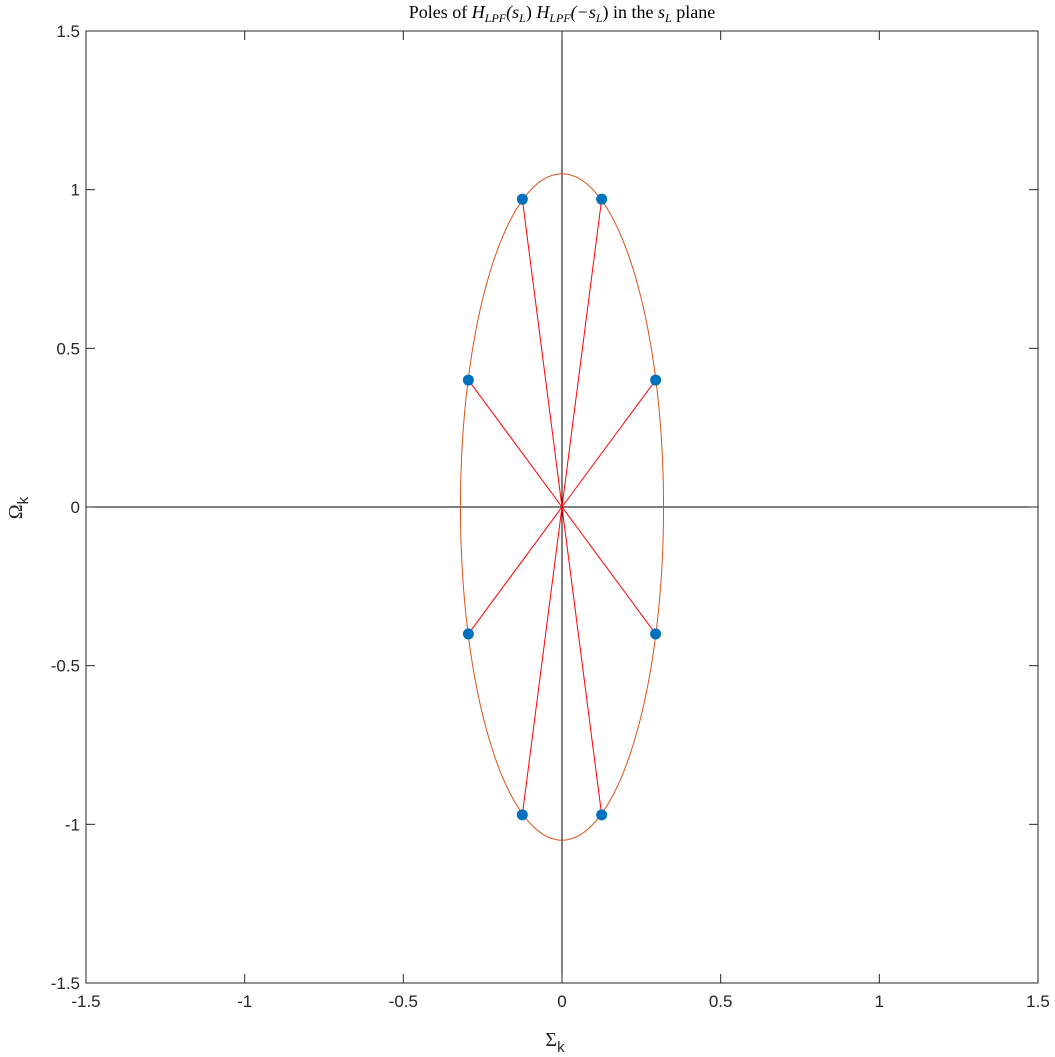 The image size is (1055, 1057). Describe the element at coordinates (403, 1001) in the screenshot. I see `x-tick-label-2: -0.5` at that location.